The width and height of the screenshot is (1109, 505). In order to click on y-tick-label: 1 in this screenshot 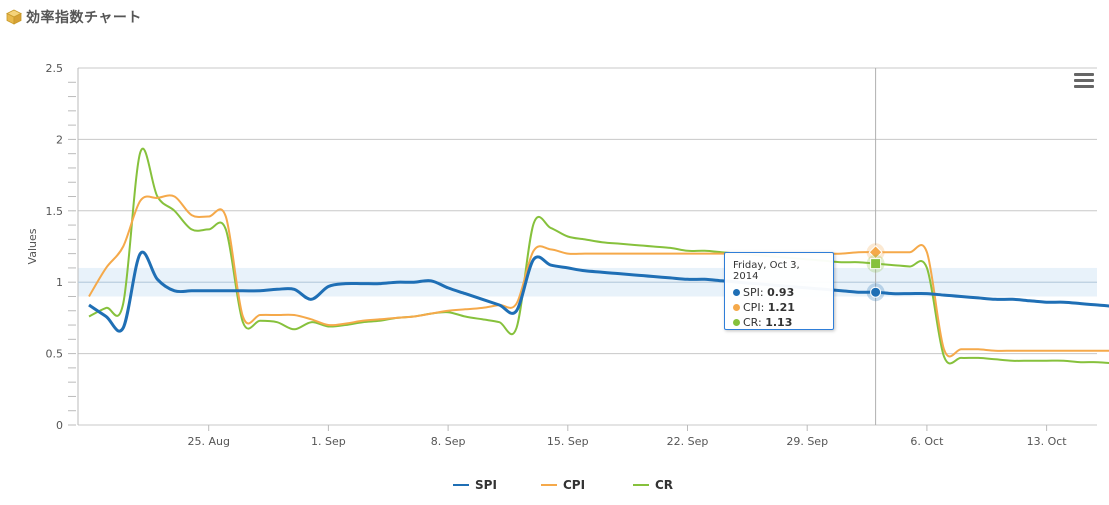, I will do `click(59, 282)`.